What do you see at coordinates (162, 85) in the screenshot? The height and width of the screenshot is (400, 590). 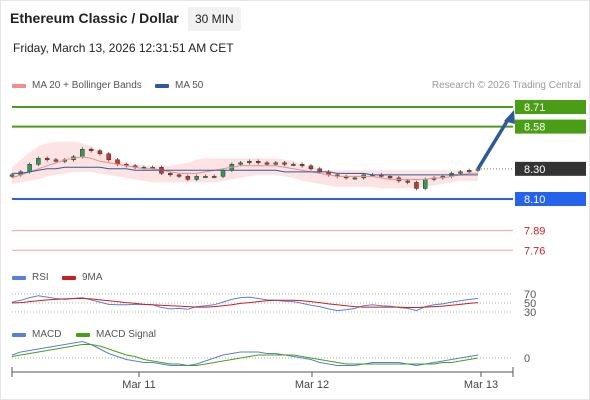 I see `legend-swatch-ma50` at bounding box center [162, 85].